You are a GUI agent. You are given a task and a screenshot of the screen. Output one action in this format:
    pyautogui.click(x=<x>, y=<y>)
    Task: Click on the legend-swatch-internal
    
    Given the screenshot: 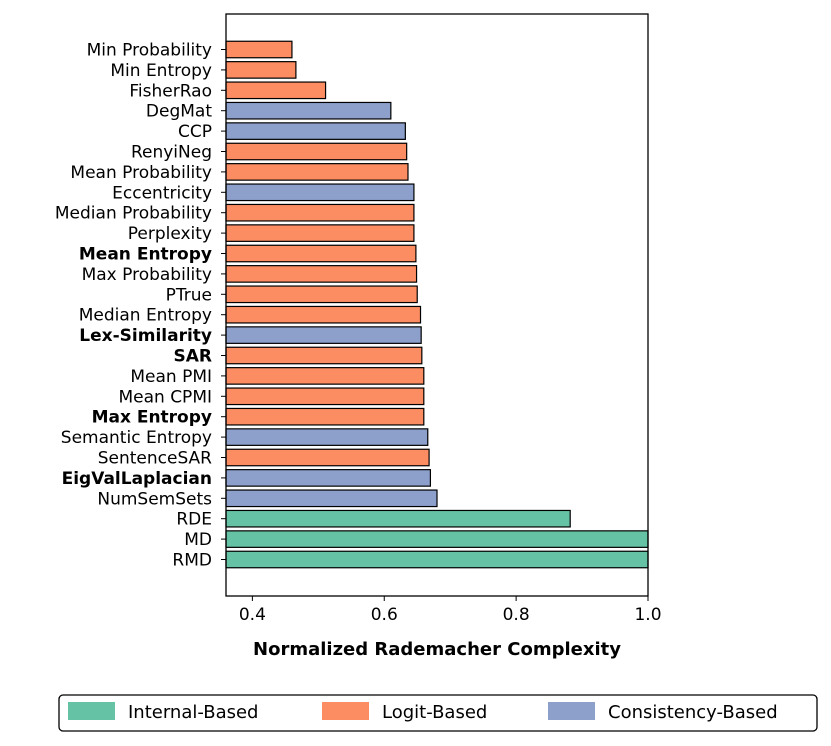 What is the action you would take?
    pyautogui.click(x=91, y=711)
    